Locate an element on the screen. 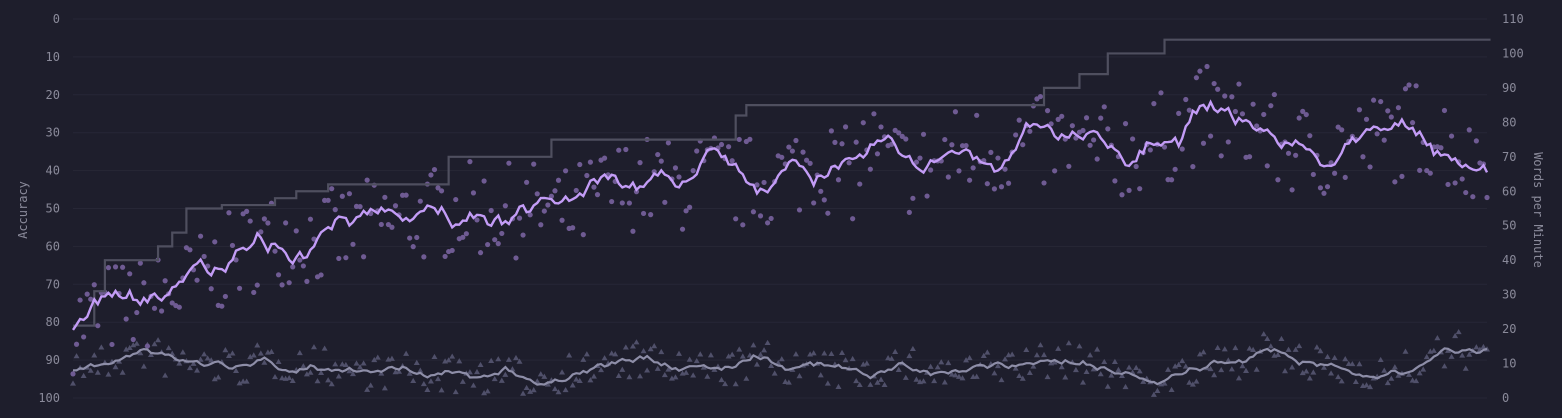  left-axis-label: Accuracy is located at coordinates (23, 210).